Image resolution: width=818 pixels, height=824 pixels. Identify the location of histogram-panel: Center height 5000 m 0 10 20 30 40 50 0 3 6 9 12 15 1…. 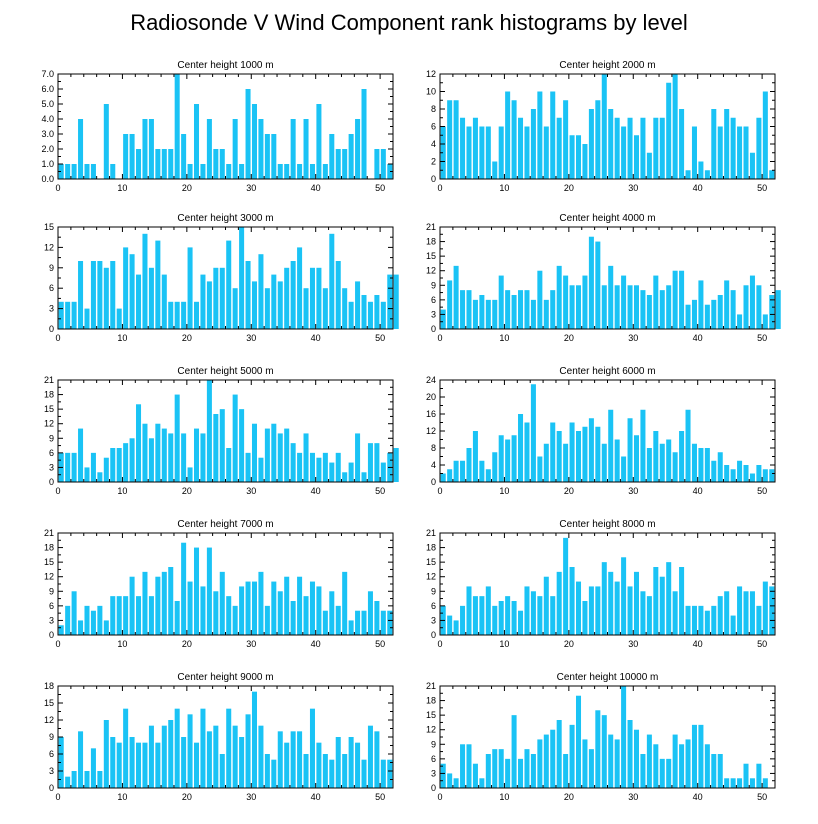
(221, 431).